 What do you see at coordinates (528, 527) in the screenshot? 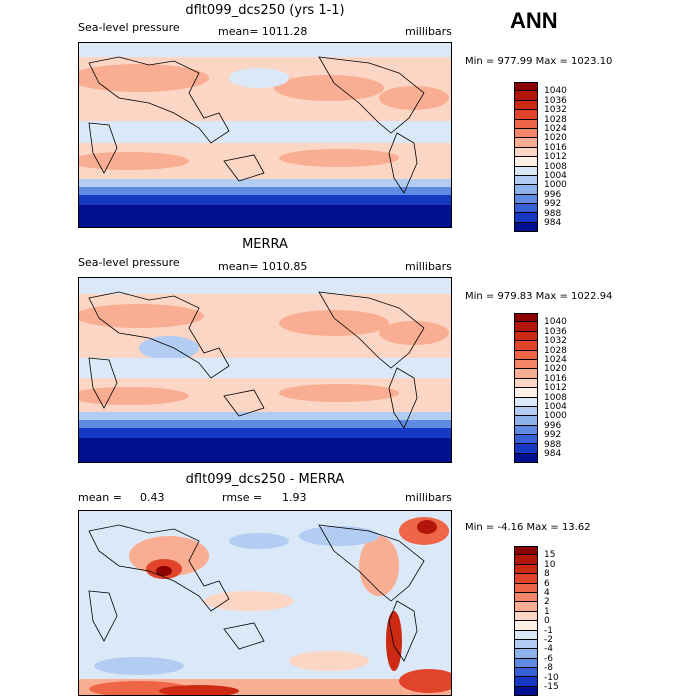
I see `panel-3-minmax: Min = -4.16 Max = 13.62` at bounding box center [528, 527].